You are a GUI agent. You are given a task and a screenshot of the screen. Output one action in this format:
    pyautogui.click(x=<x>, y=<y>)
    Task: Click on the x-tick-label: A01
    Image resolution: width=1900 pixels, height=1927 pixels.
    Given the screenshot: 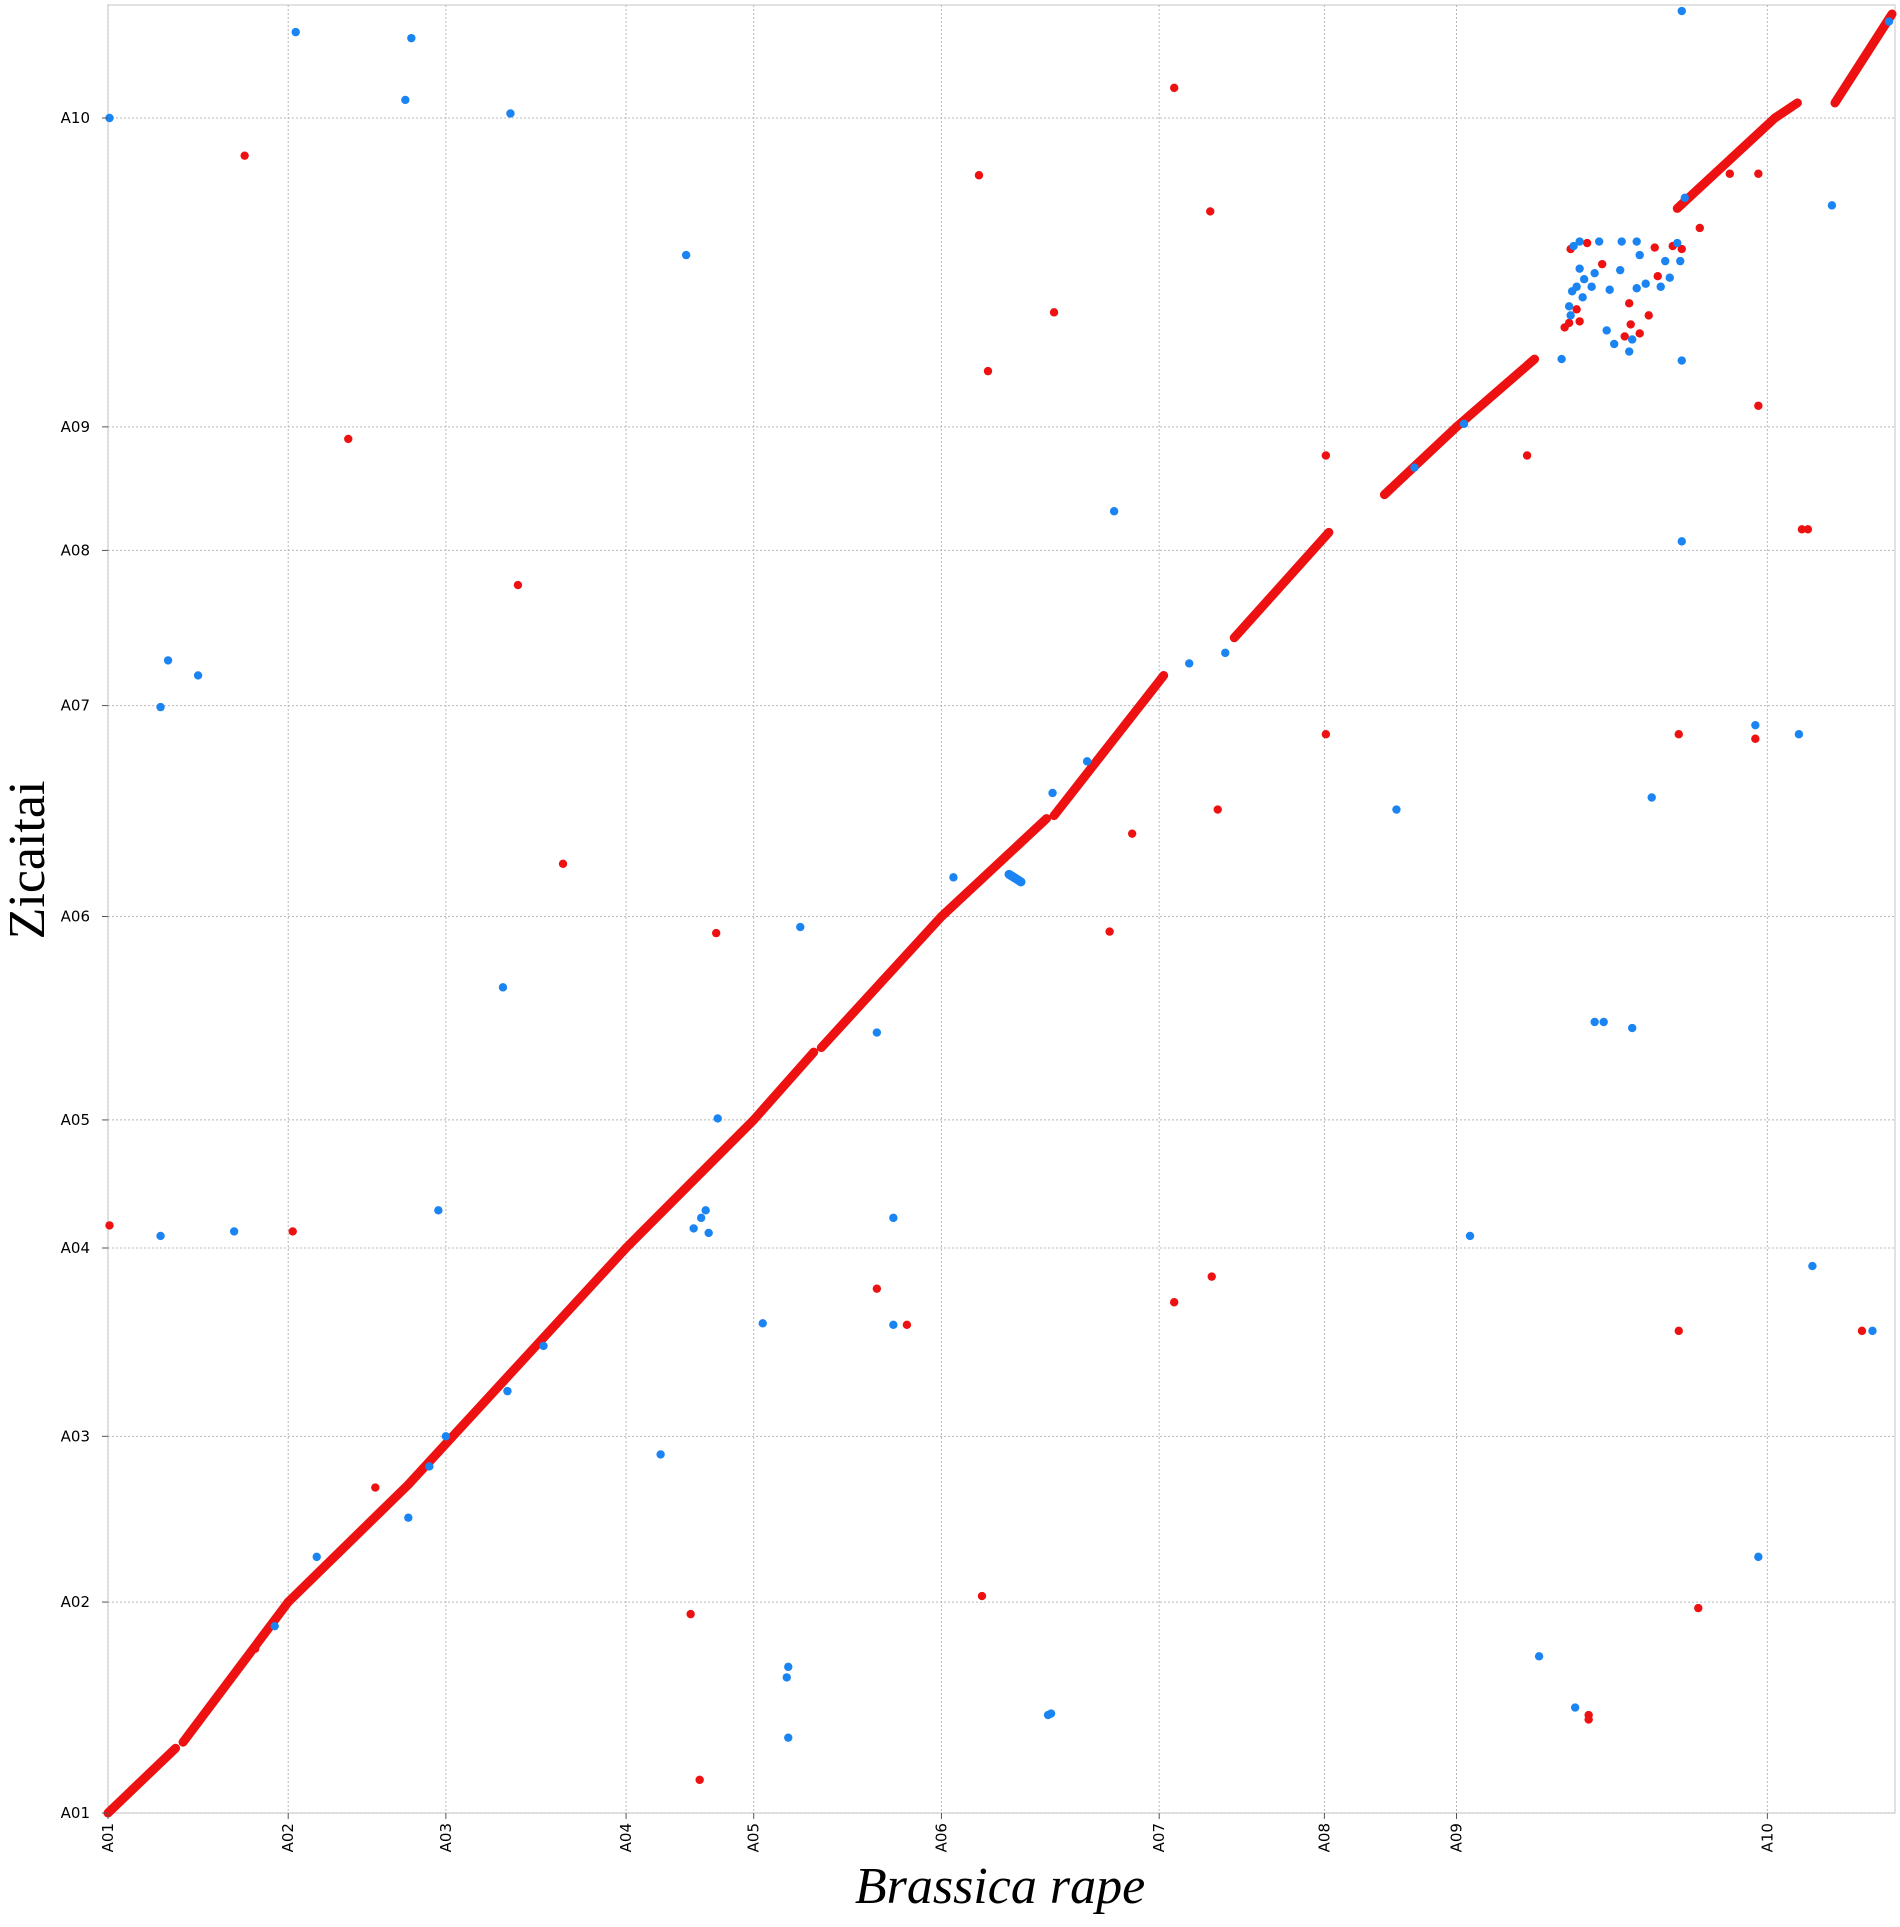 What is the action you would take?
    pyautogui.click(x=108, y=1837)
    